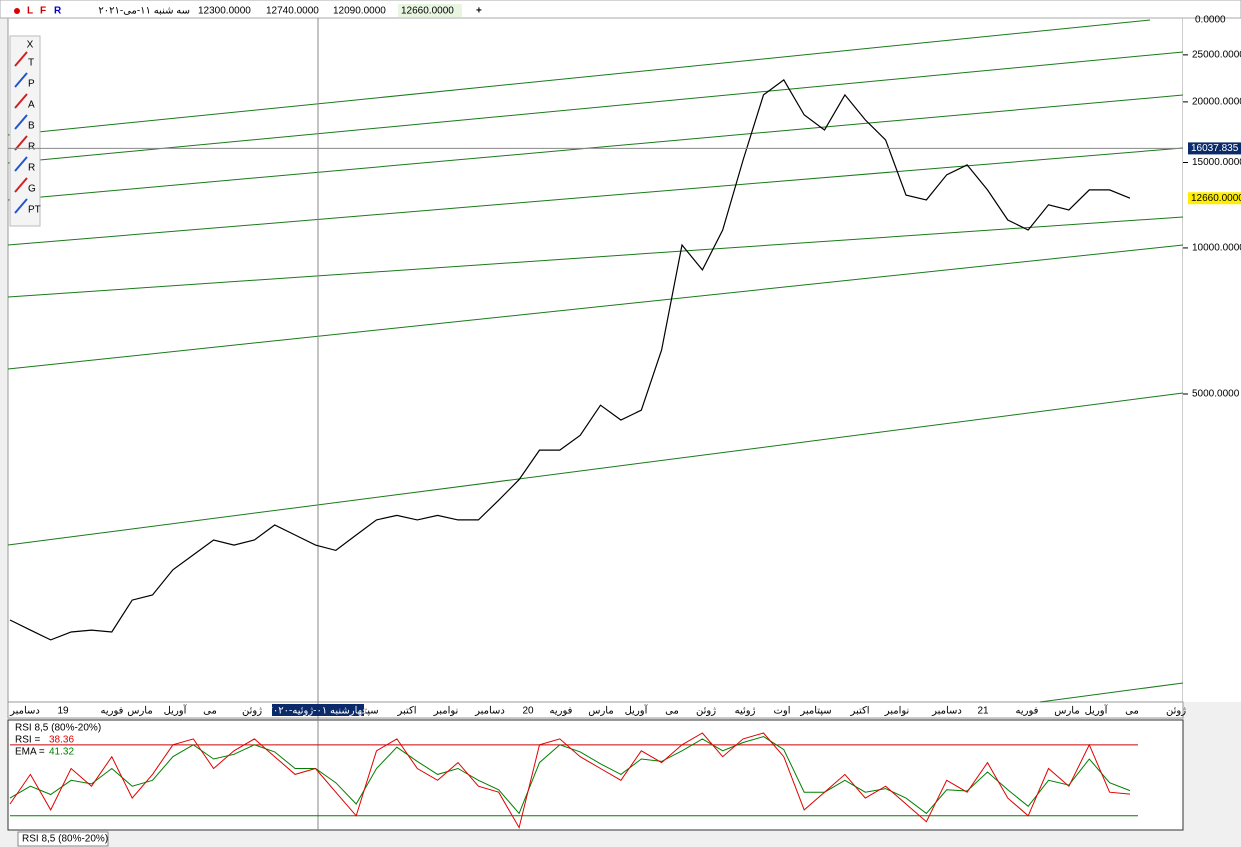 Image resolution: width=1241 pixels, height=847 pixels. I want to click on rsi-panel, so click(595, 775).